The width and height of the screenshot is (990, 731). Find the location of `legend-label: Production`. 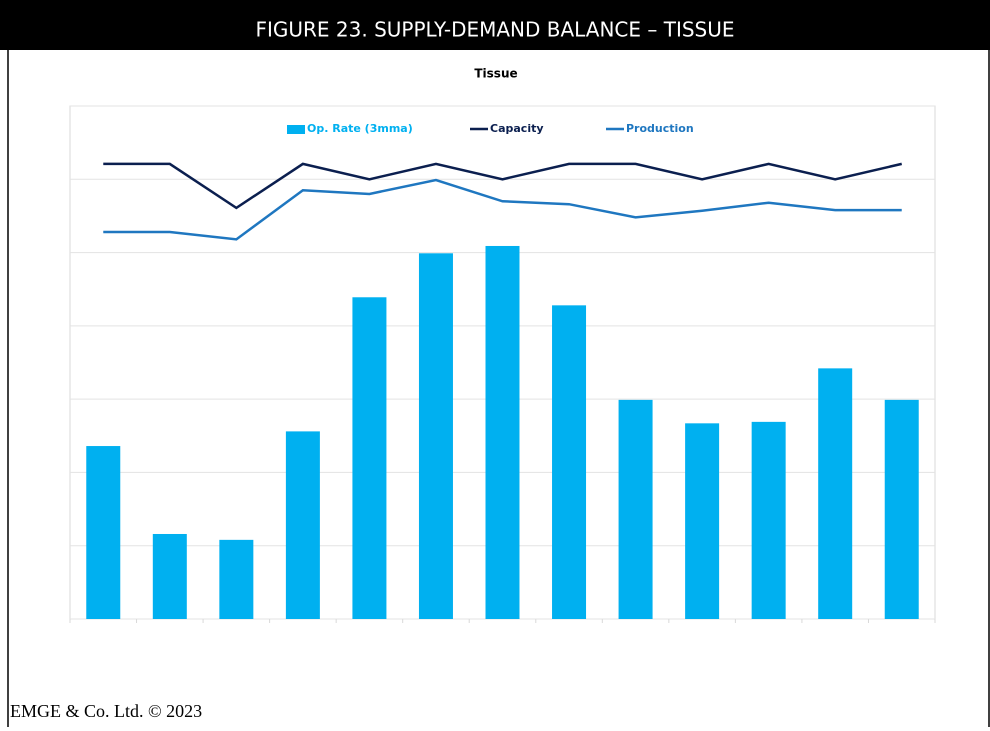

legend-label: Production is located at coordinates (660, 128).